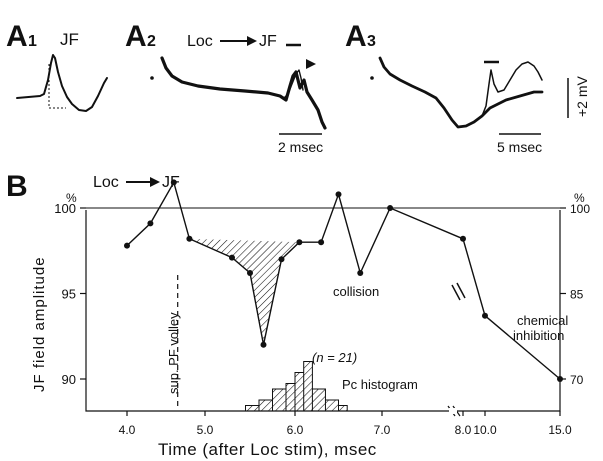 This screenshot has width=603, height=461. I want to click on x-tick-label: 4.0, so click(127, 430).